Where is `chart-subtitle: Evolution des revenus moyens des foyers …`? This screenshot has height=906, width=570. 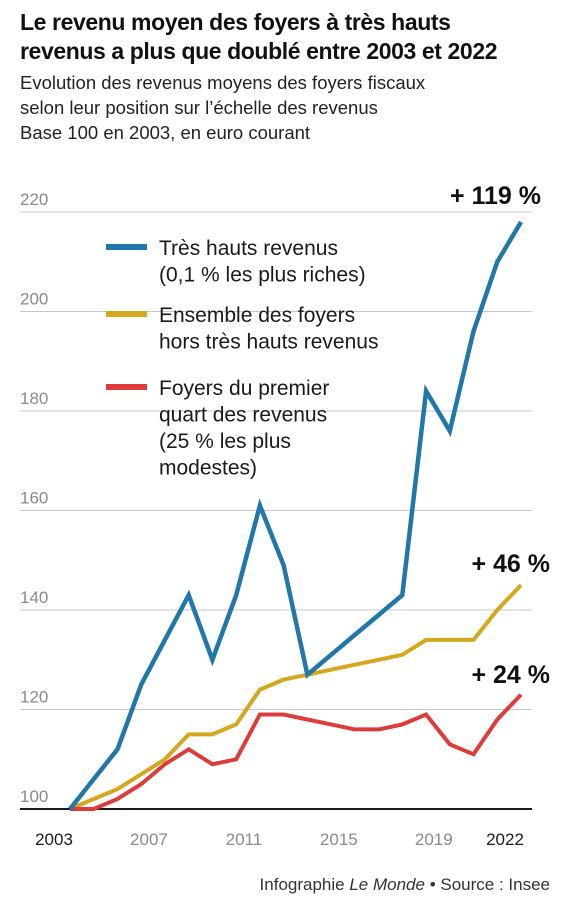 chart-subtitle: Evolution des revenus moyens des foyers … is located at coordinates (290, 107).